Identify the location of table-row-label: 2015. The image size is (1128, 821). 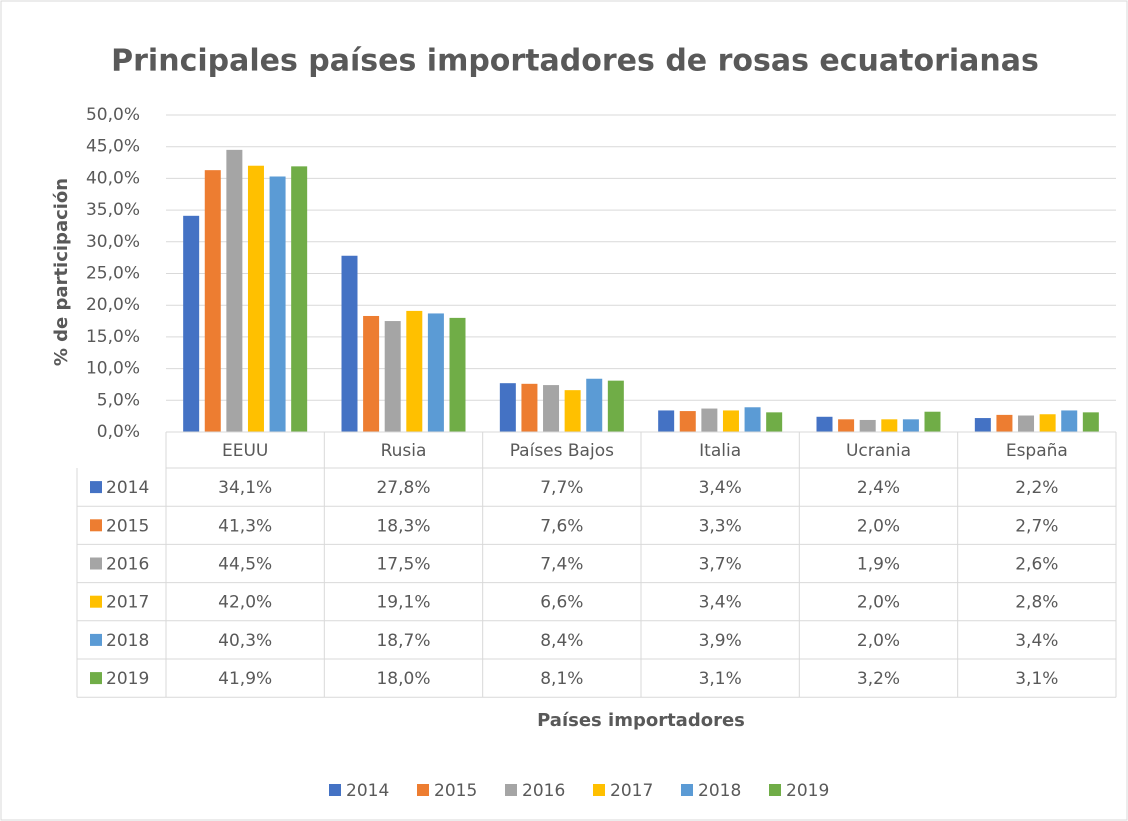
(127, 526).